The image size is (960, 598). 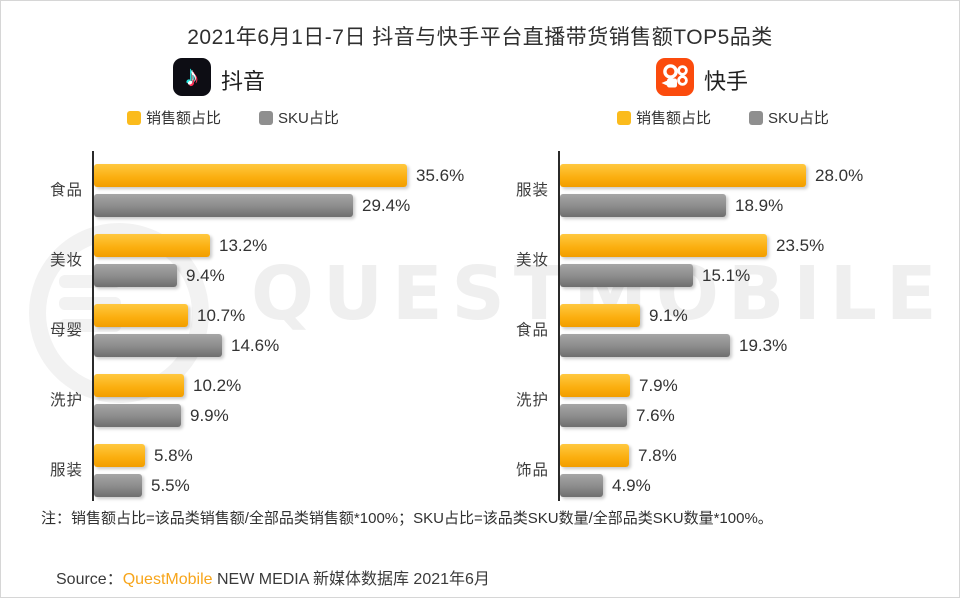 I want to click on bar-value-label: 7.8%, so click(x=657, y=455).